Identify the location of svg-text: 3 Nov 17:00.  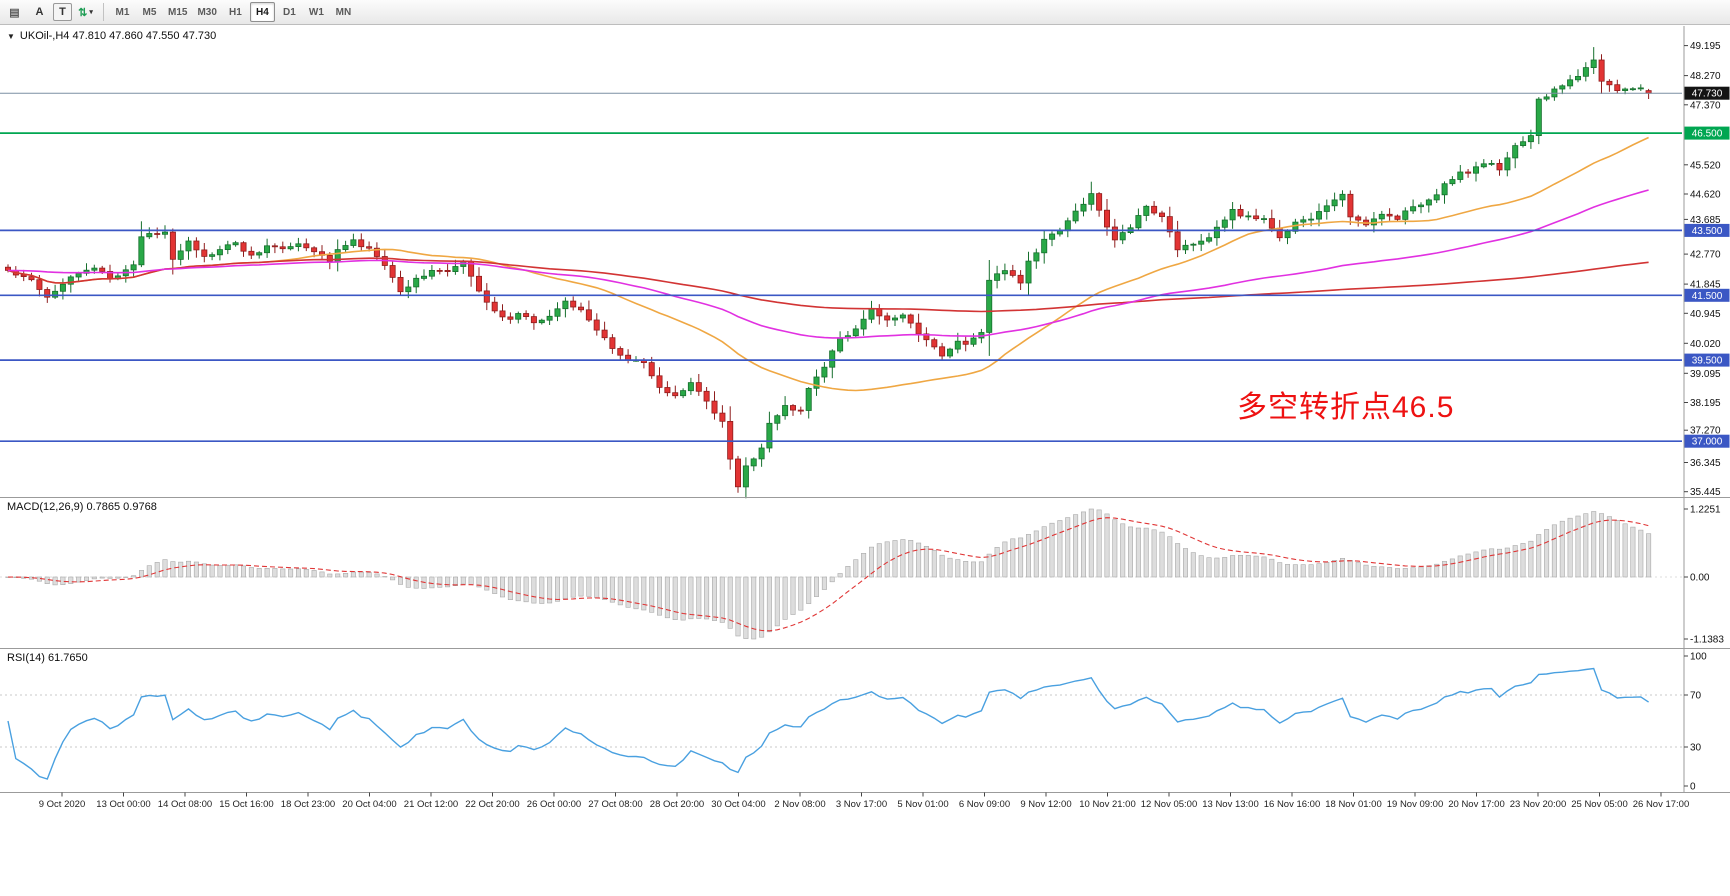
(861, 804).